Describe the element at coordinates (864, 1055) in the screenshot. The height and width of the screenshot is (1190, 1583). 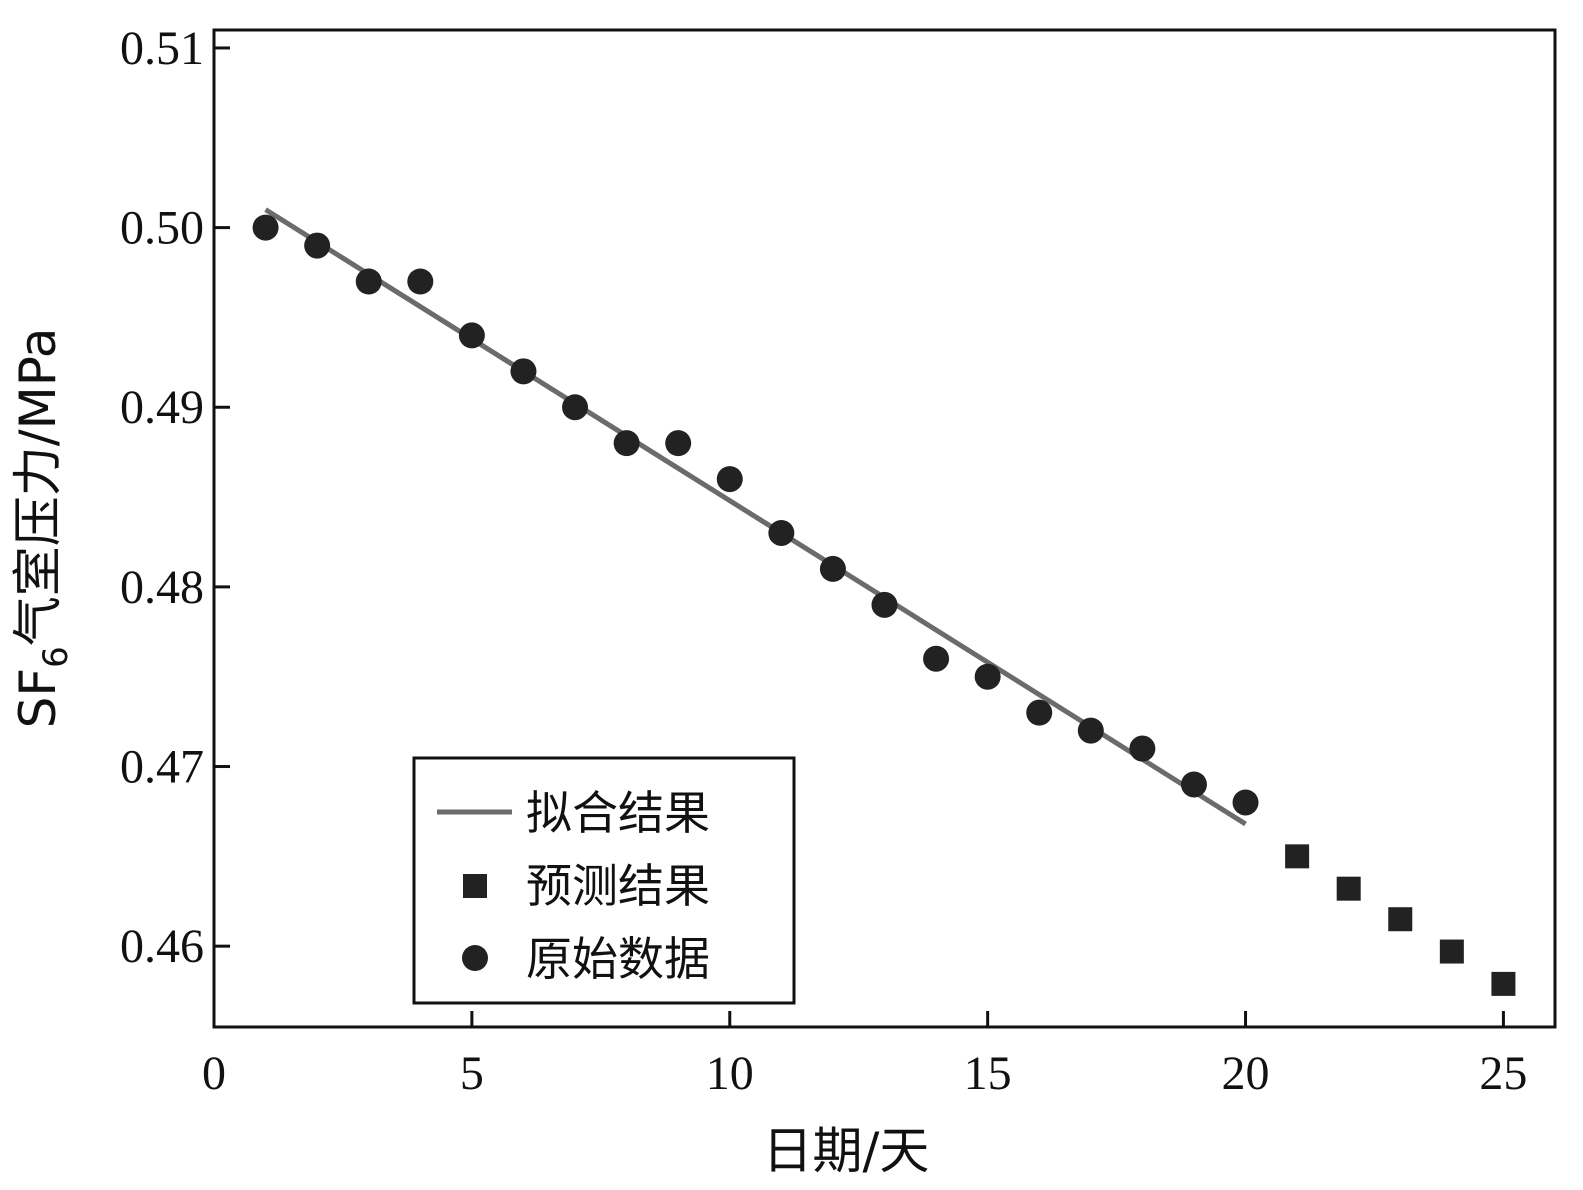
I see `x-axis-ticks: 0 5 10 15 20 25` at that location.